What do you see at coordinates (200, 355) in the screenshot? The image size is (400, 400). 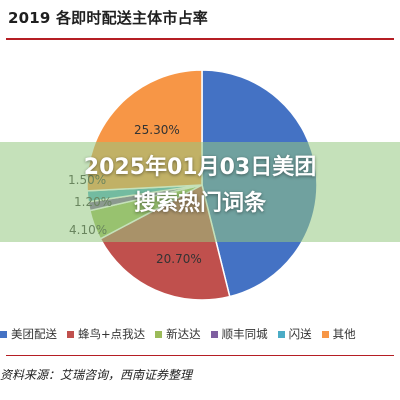 I see `source-divider` at bounding box center [200, 355].